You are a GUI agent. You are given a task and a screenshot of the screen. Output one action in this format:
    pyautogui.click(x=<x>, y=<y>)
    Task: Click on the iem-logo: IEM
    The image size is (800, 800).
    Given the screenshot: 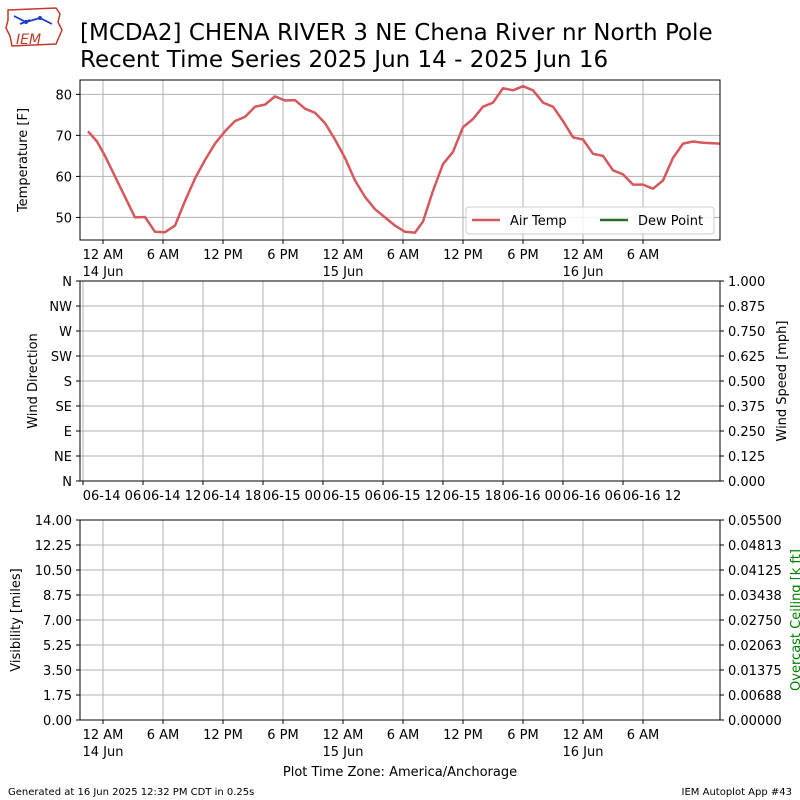 What is the action you would take?
    pyautogui.click(x=34, y=27)
    